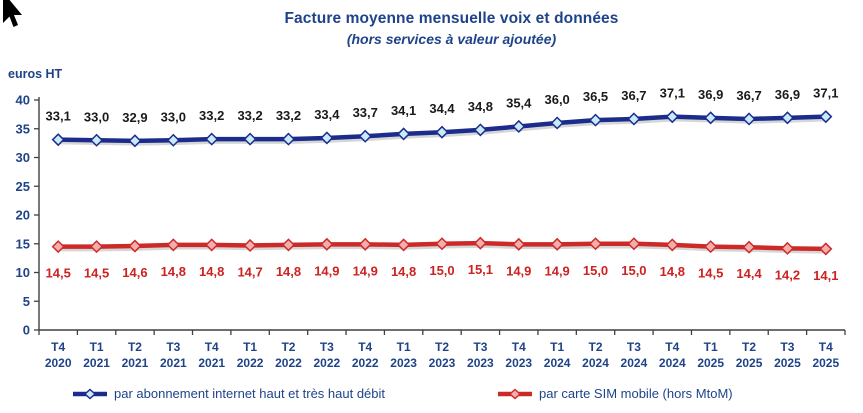  Describe the element at coordinates (23, 157) in the screenshot. I see `y-axis-tick-label: 30` at that location.